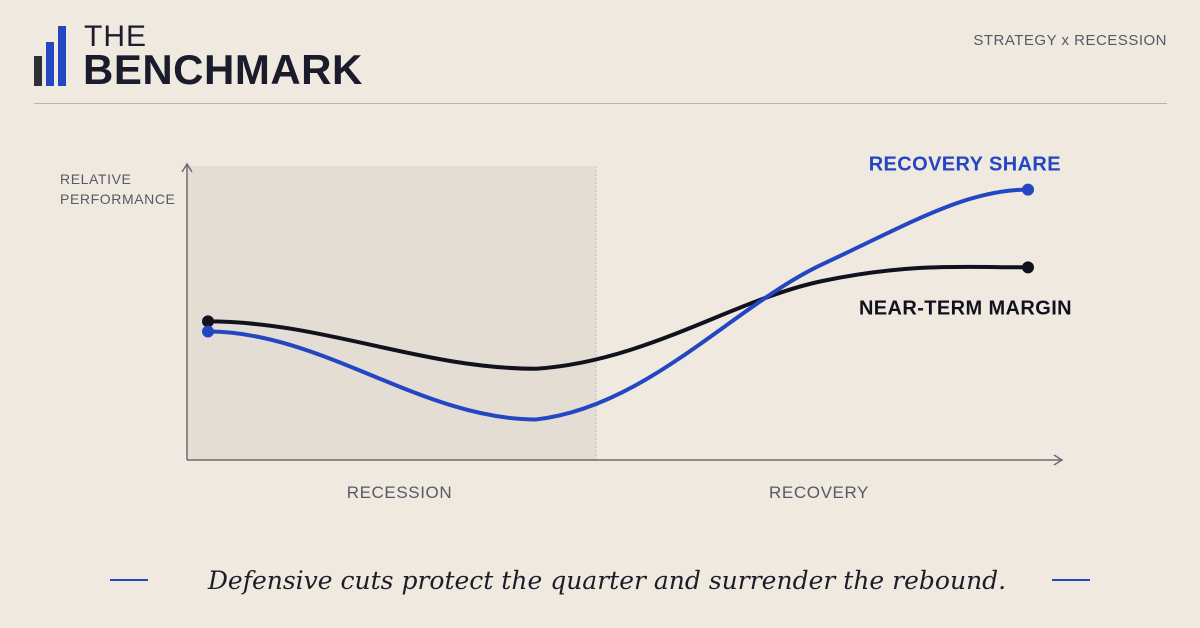  What do you see at coordinates (1071, 580) in the screenshot?
I see `footer-right-dash` at bounding box center [1071, 580].